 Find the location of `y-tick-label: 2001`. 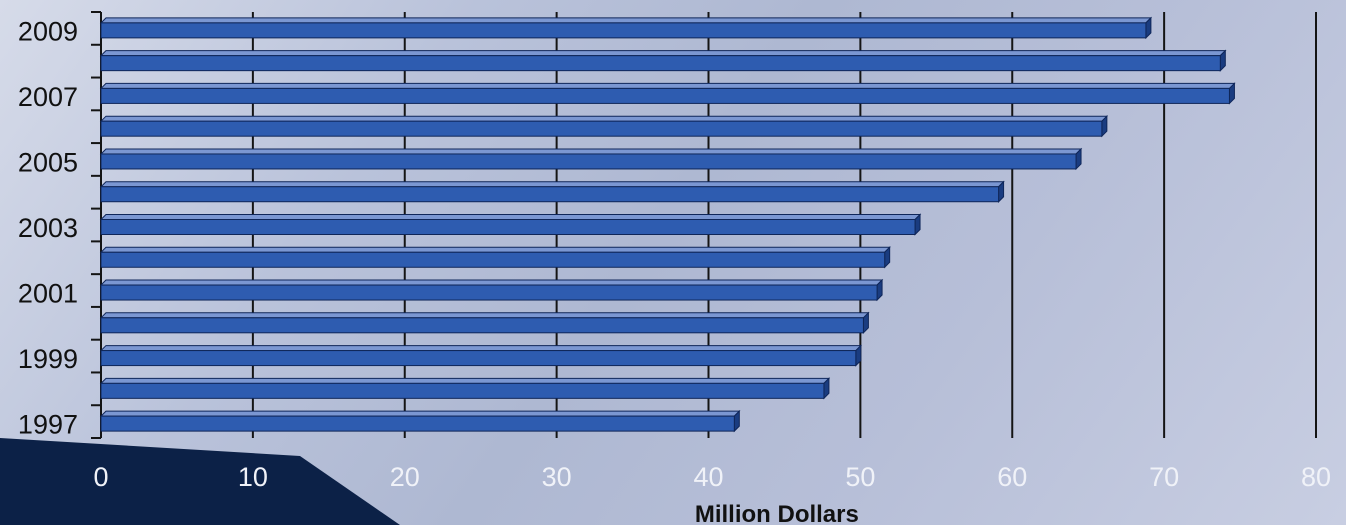

y-tick-label: 2001 is located at coordinates (48, 294).